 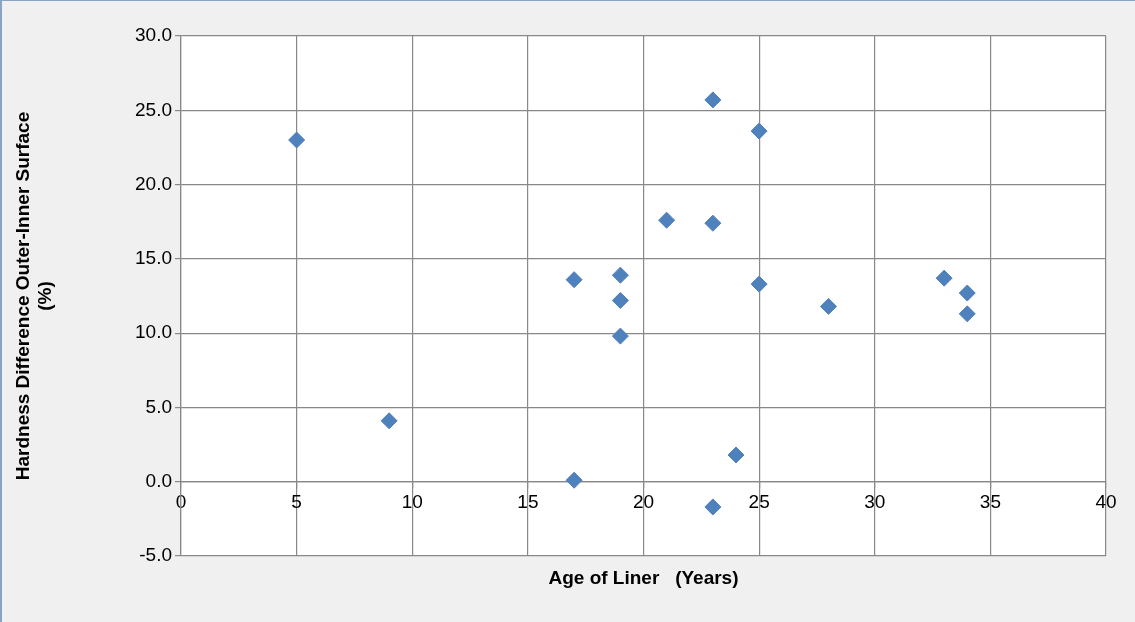 What do you see at coordinates (158, 480) in the screenshot?
I see `y-tick-label: 0.0` at bounding box center [158, 480].